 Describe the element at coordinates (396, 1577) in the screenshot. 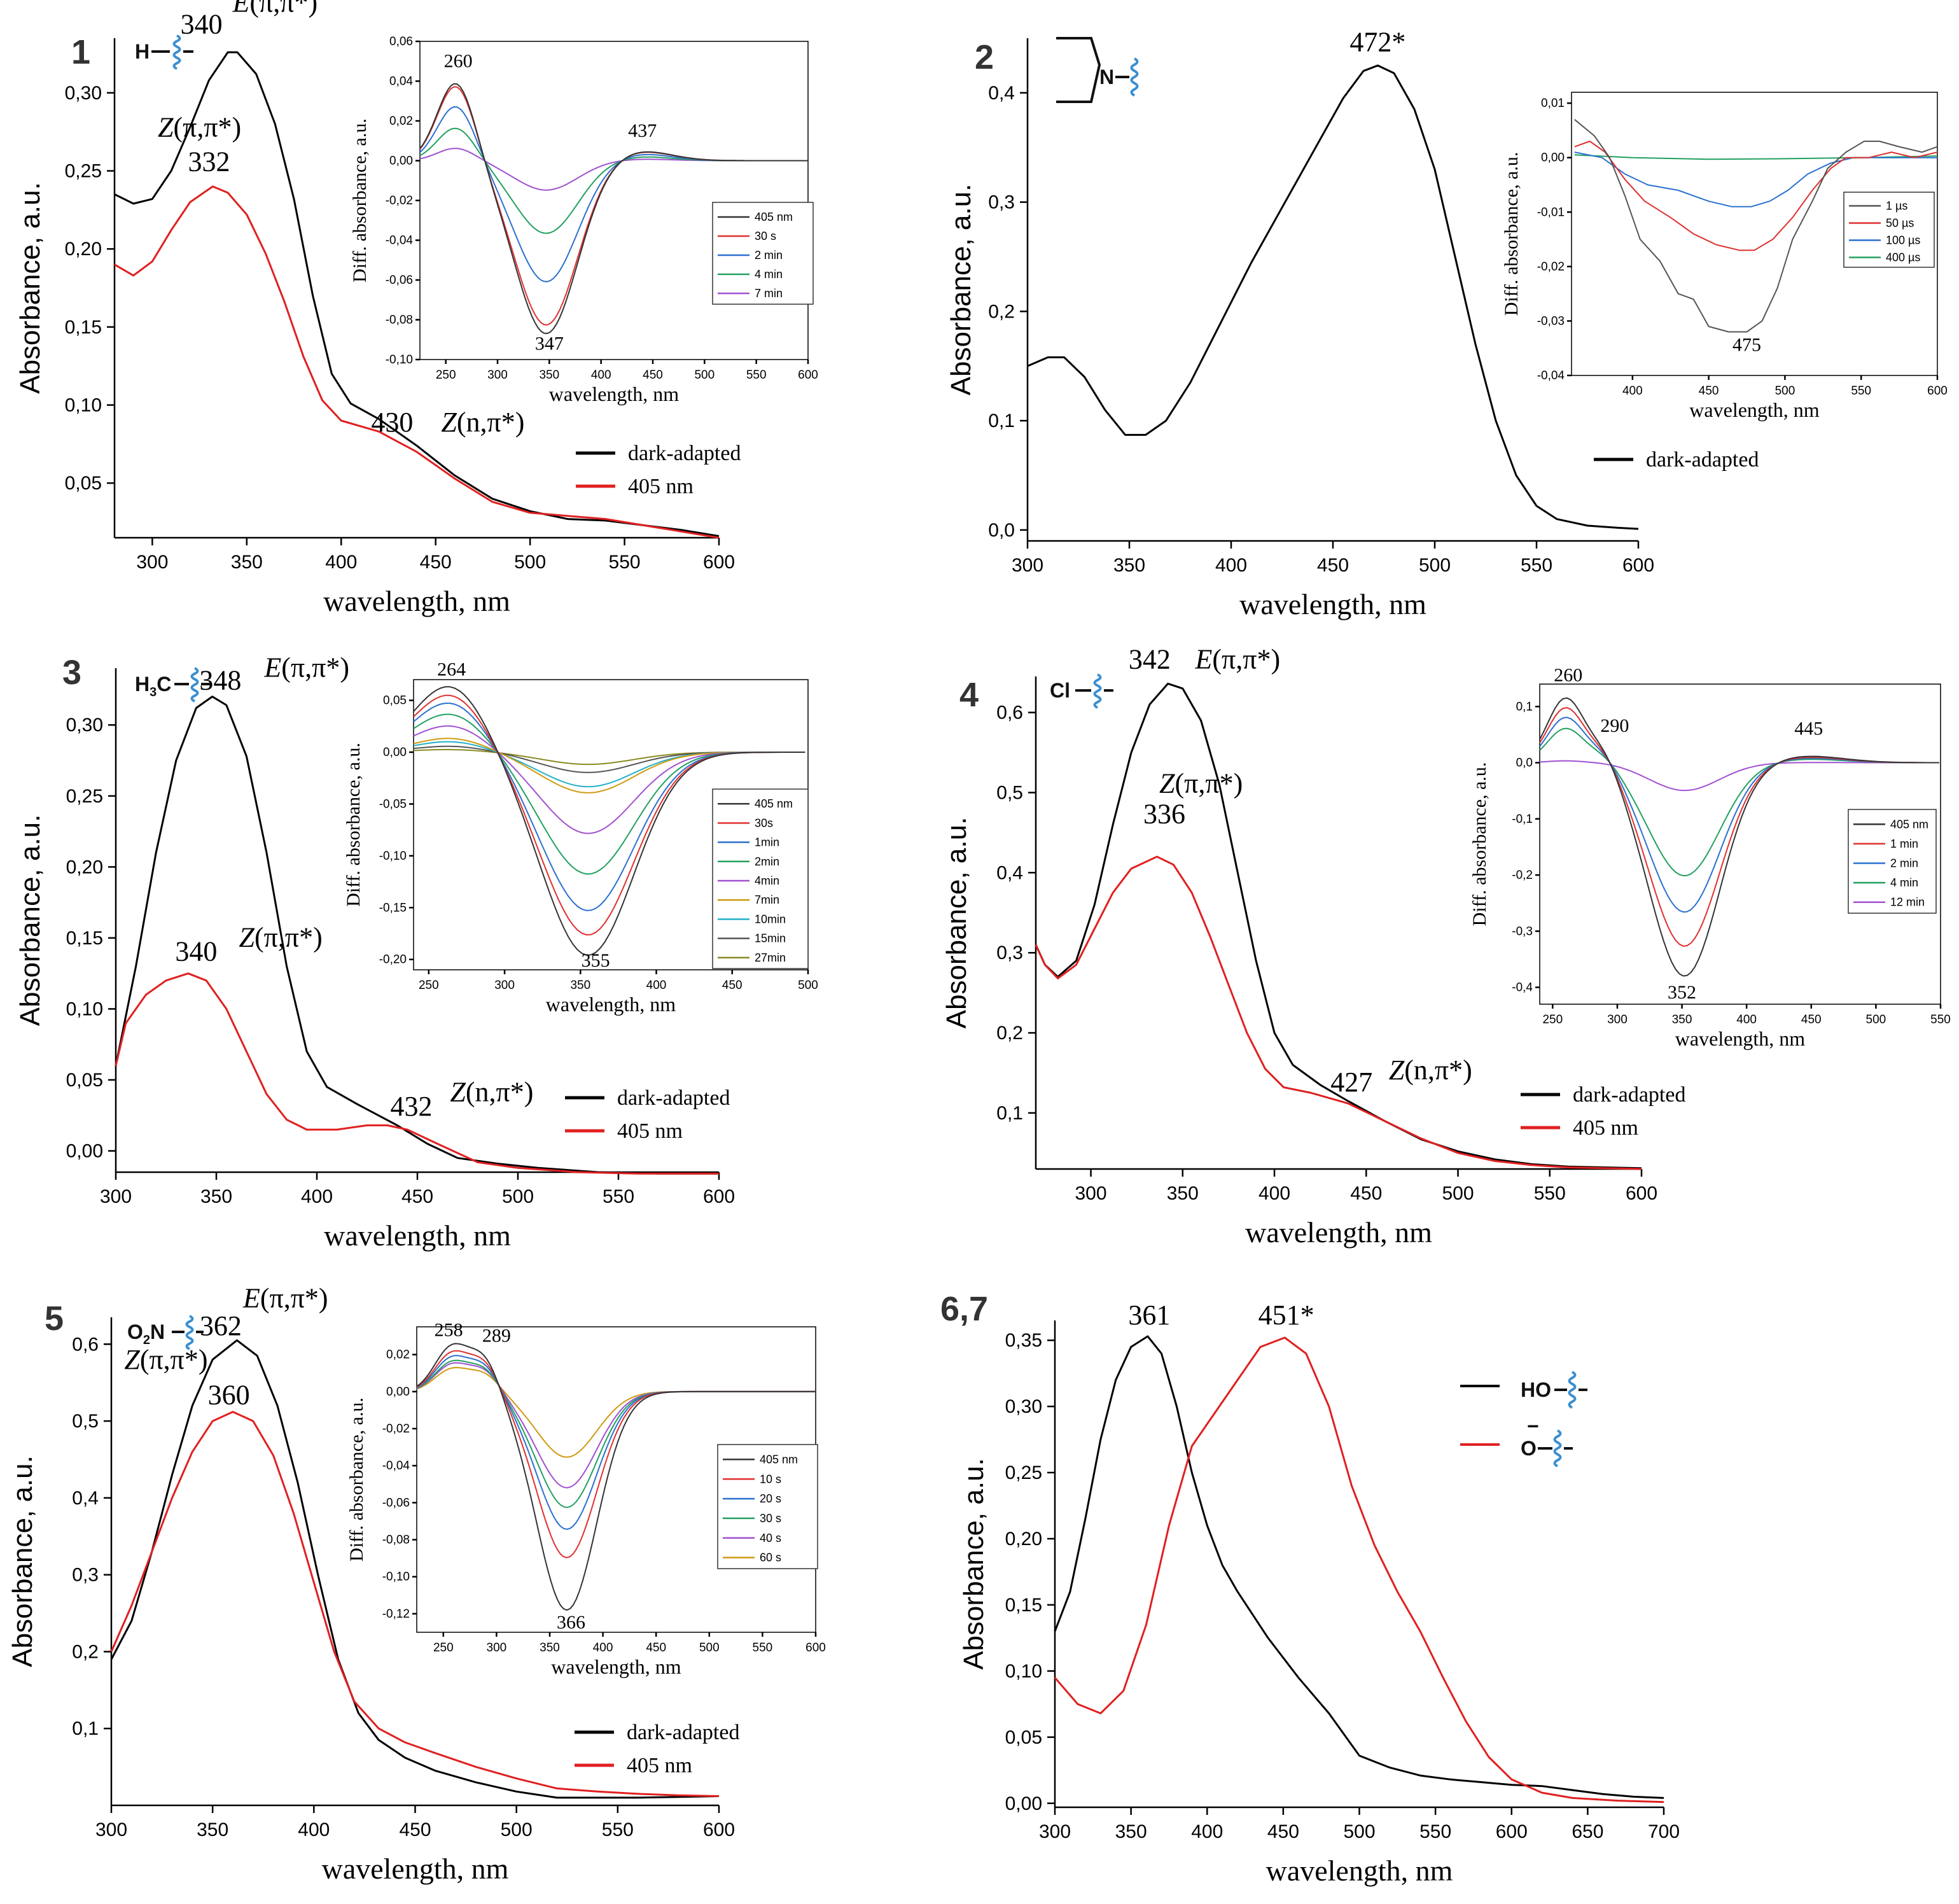

I see `inset-y-tick-label: -0,10` at that location.